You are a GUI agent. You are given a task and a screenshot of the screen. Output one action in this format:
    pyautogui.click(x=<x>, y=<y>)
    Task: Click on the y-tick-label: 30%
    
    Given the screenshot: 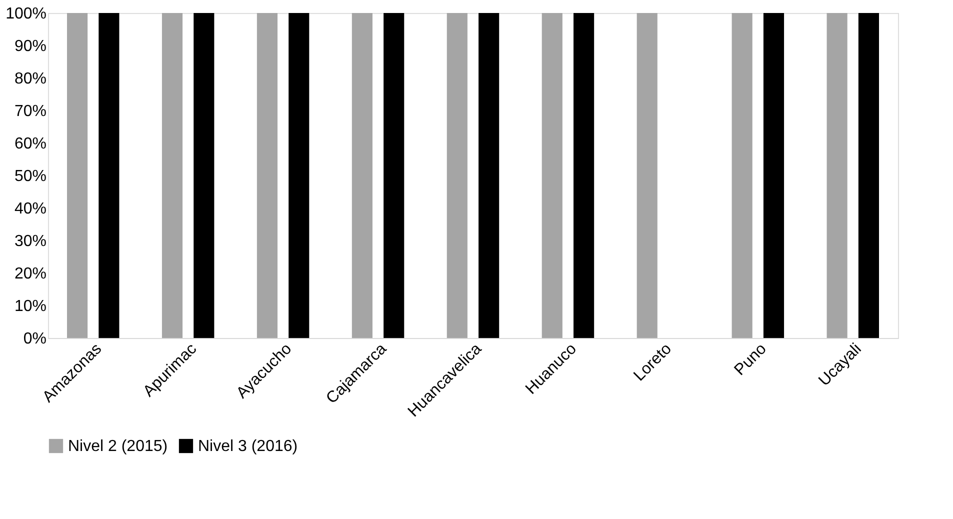 What is the action you would take?
    pyautogui.click(x=30, y=241)
    